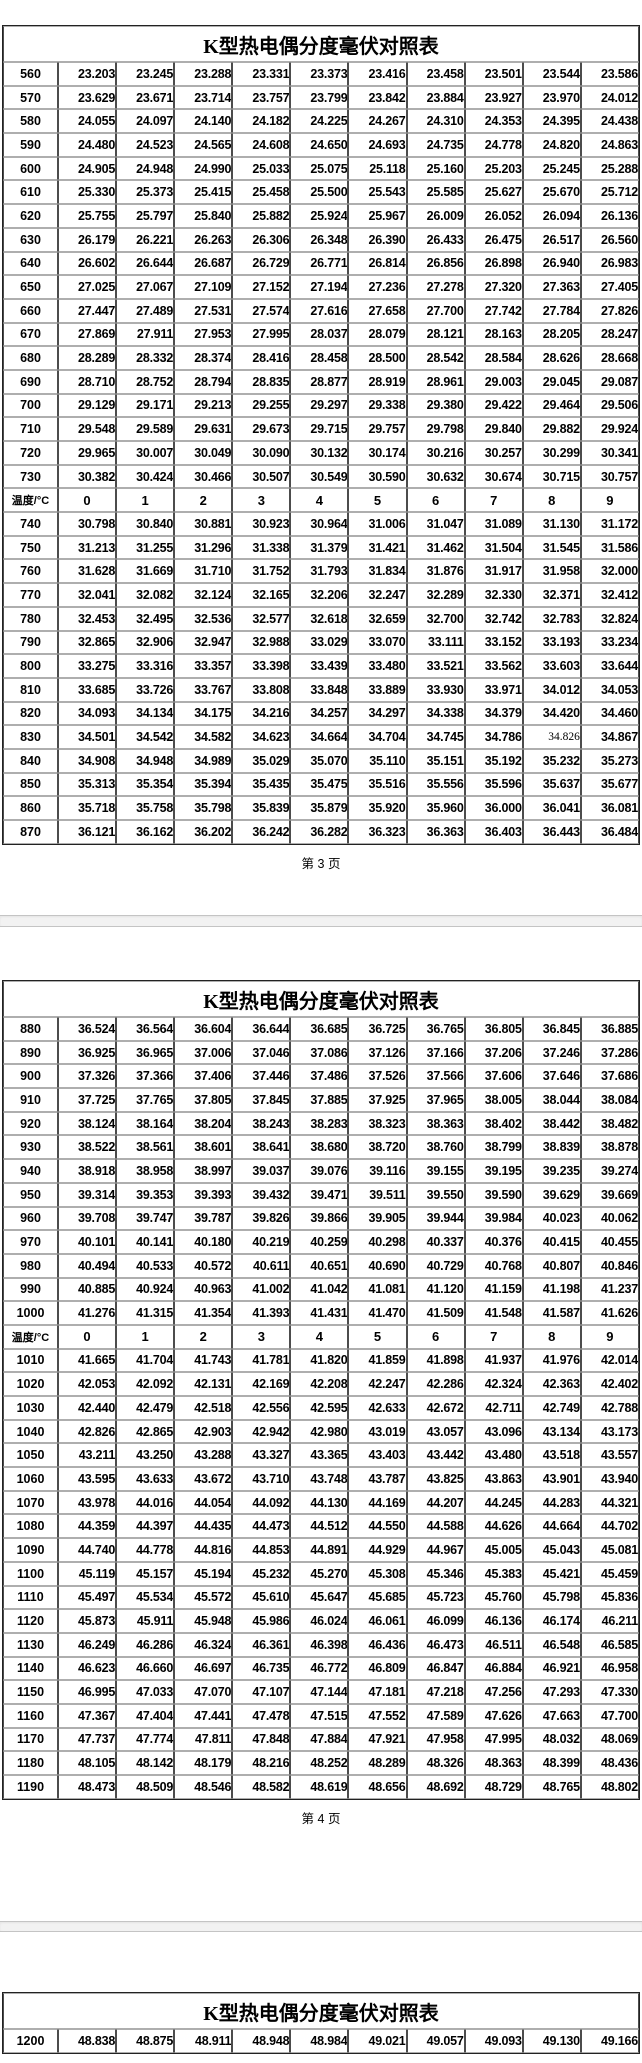 This screenshot has height=2063, width=642. I want to click on value-cell: 27.531, so click(203, 310).